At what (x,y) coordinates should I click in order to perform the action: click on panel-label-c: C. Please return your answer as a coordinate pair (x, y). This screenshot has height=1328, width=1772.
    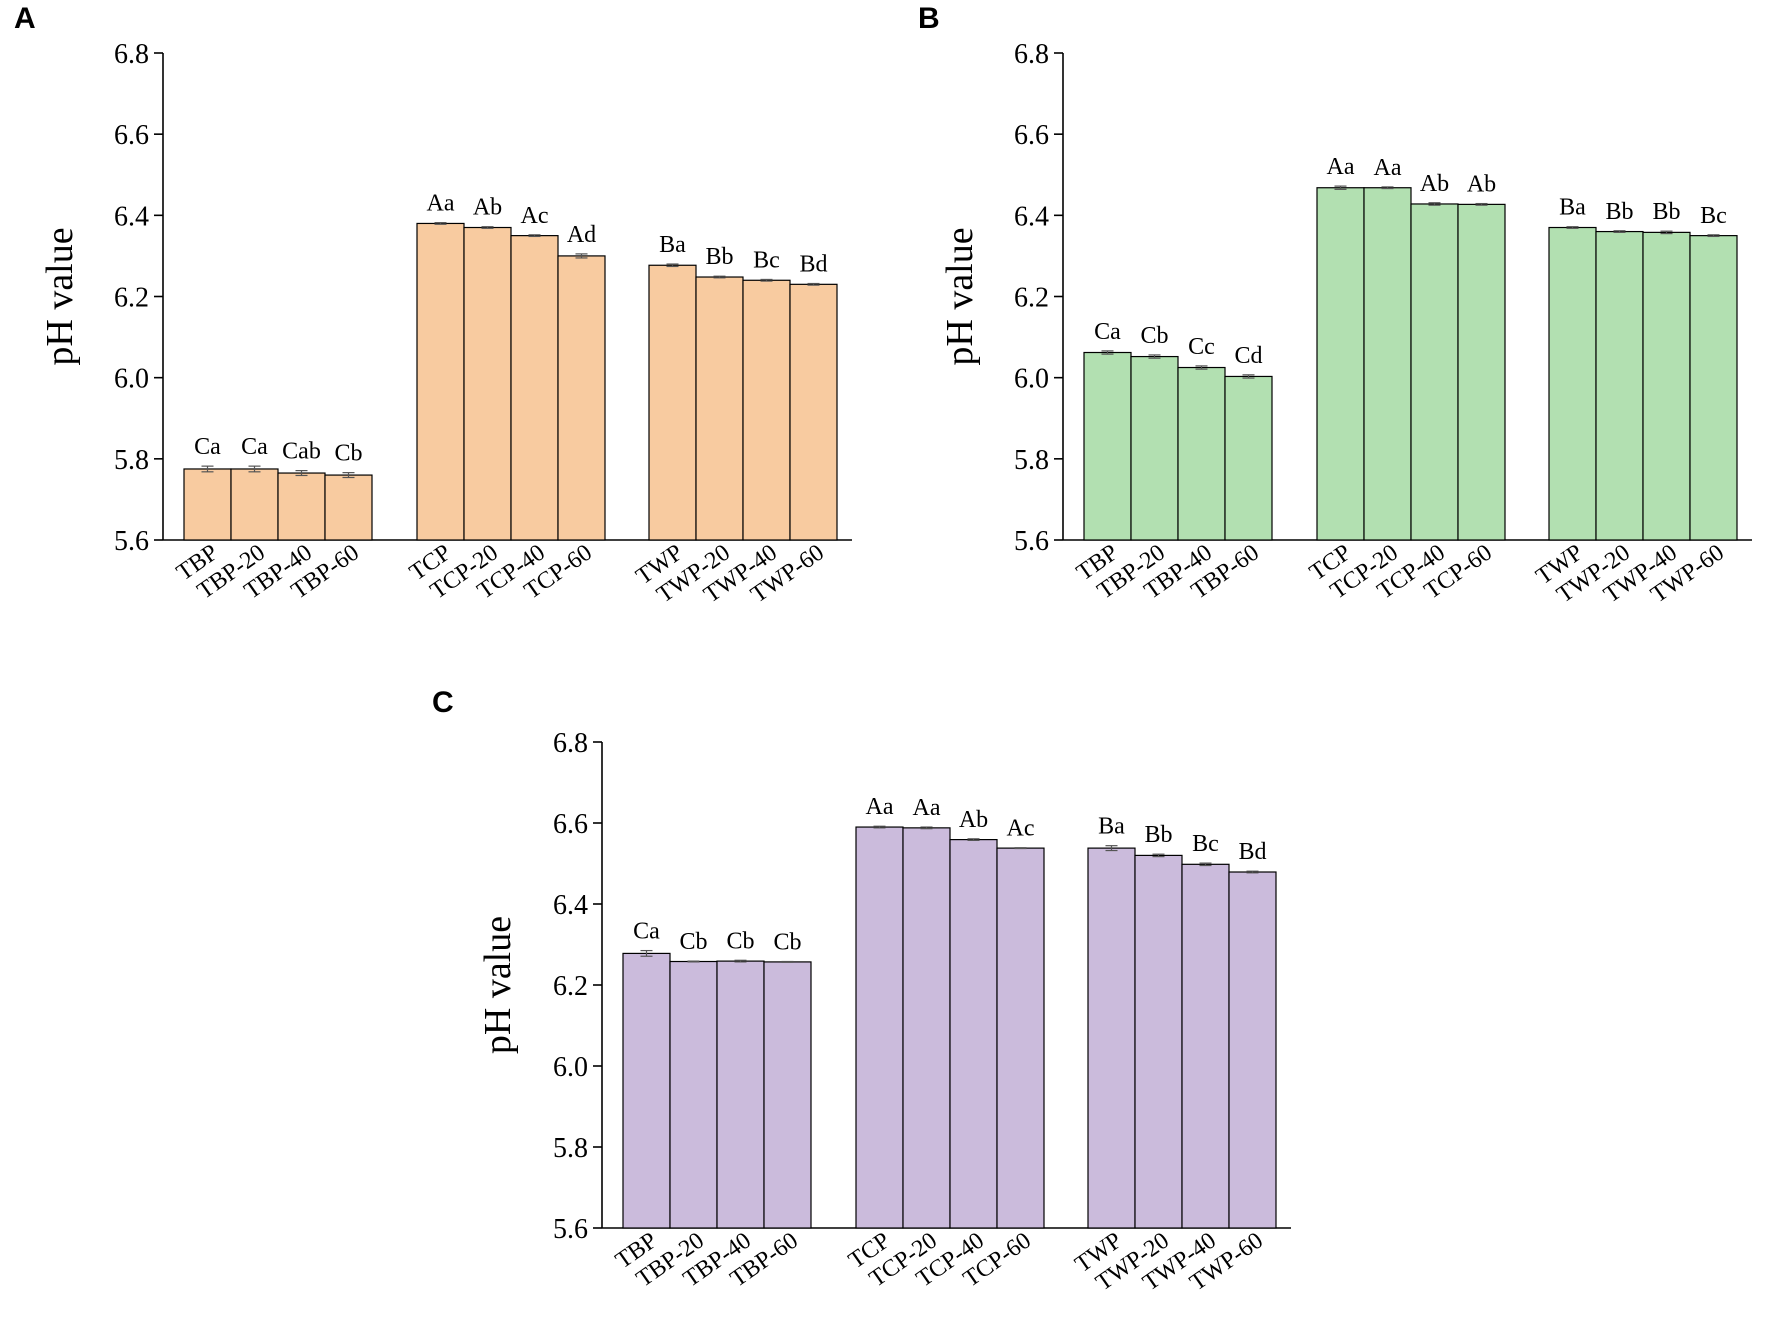
    Looking at the image, I should click on (443, 702).